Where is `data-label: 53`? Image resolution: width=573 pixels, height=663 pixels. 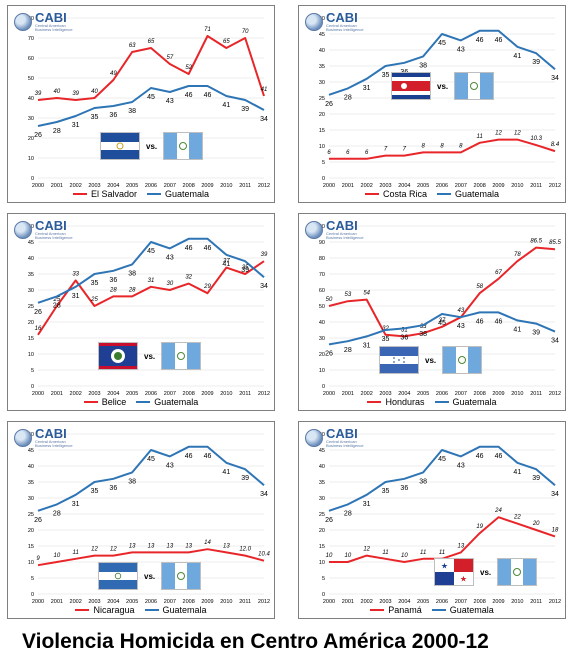
data-label: 53 is located at coordinates (347, 295).